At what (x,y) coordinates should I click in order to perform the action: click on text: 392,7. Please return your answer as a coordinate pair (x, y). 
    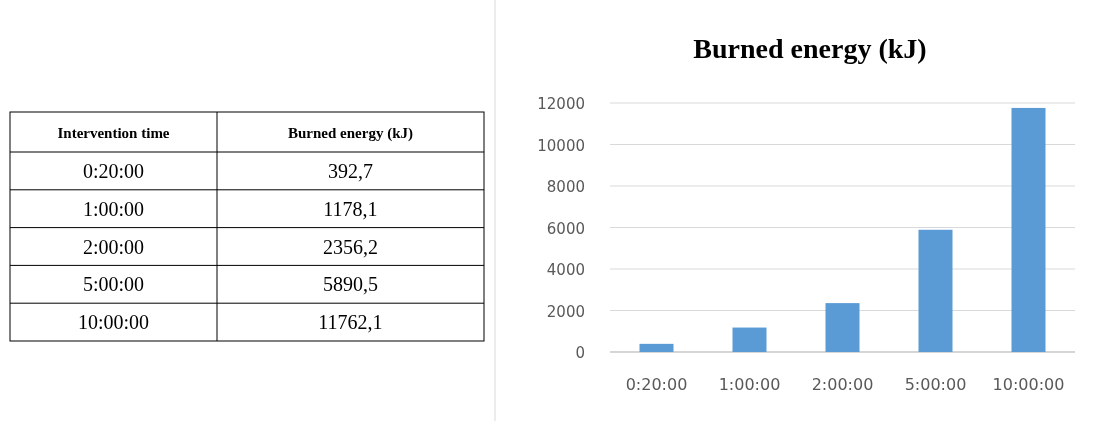
    Looking at the image, I should click on (350, 171).